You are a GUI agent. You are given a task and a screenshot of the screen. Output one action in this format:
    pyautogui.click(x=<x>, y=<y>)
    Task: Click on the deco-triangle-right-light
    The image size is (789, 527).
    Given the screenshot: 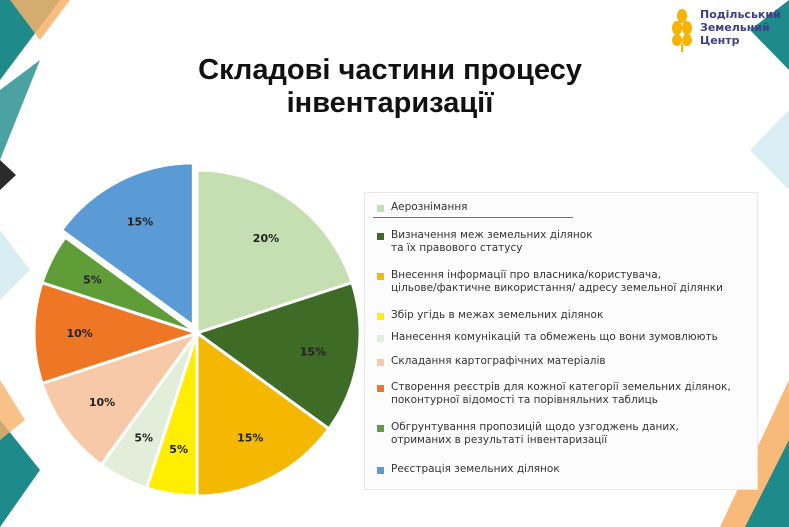 What is the action you would take?
    pyautogui.click(x=769, y=150)
    